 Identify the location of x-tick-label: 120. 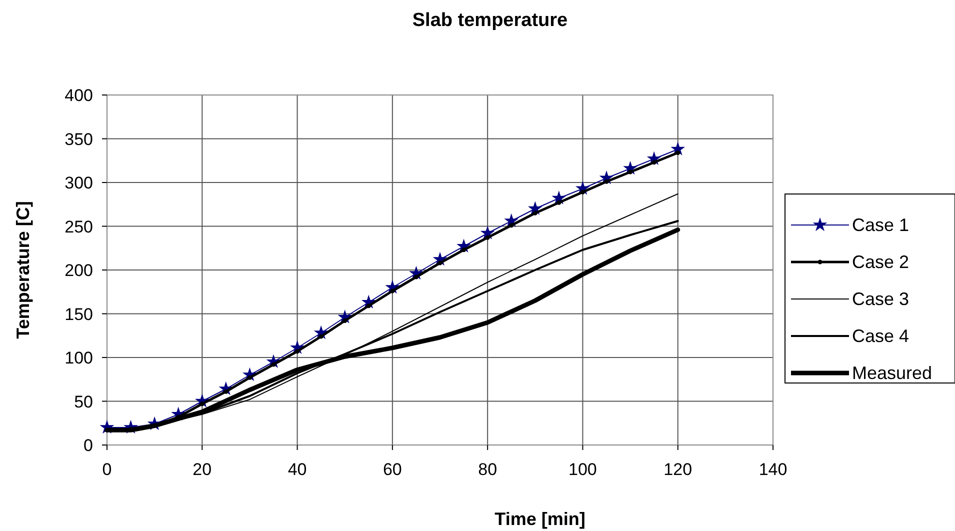
(678, 469).